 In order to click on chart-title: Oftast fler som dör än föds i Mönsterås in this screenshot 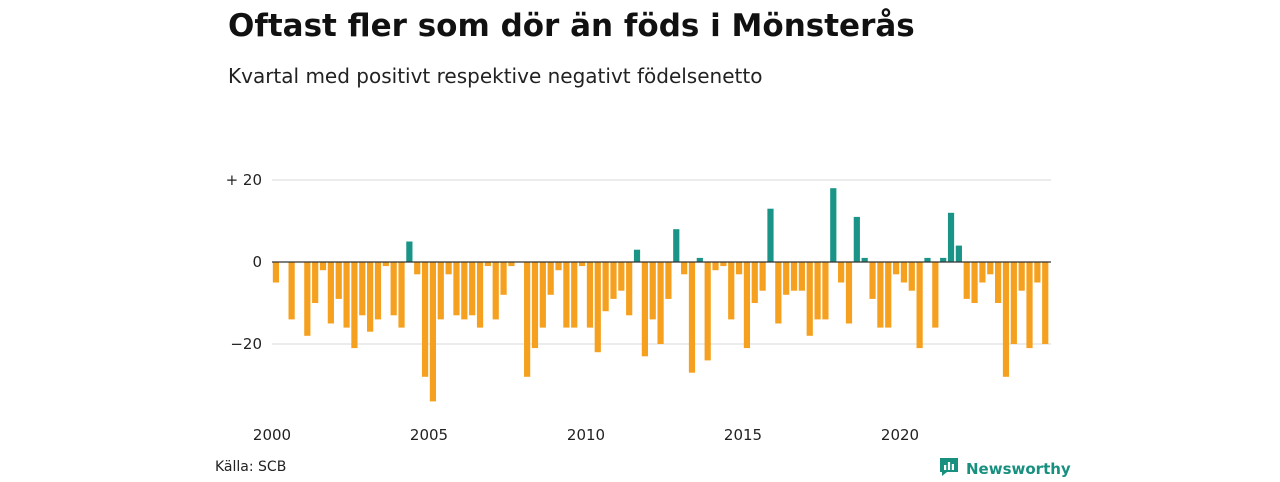, I will do `click(571, 26)`.